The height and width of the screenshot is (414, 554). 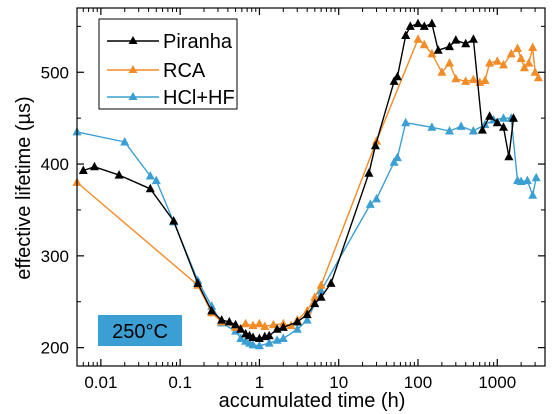 What do you see at coordinates (55, 72) in the screenshot?
I see `y-tick-label: 500` at bounding box center [55, 72].